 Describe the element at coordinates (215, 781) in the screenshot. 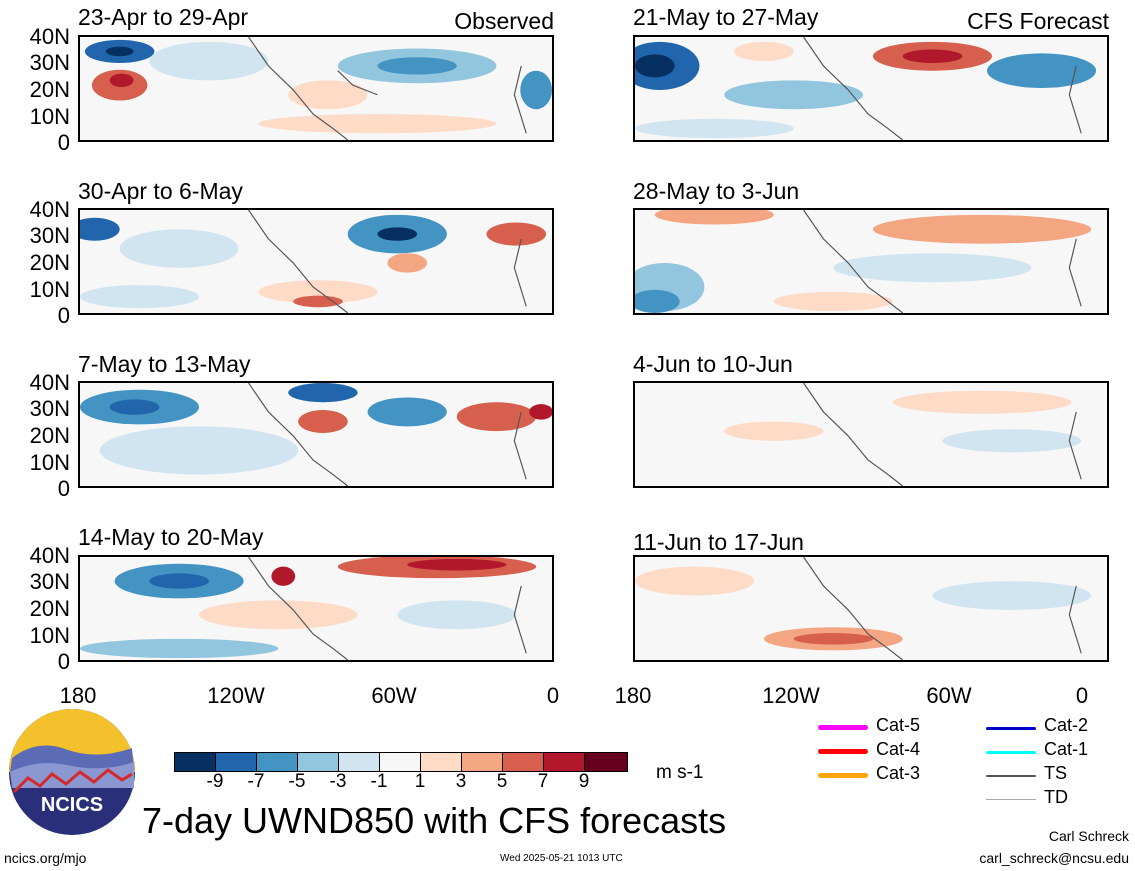

I see `colorbar-label: -9` at that location.